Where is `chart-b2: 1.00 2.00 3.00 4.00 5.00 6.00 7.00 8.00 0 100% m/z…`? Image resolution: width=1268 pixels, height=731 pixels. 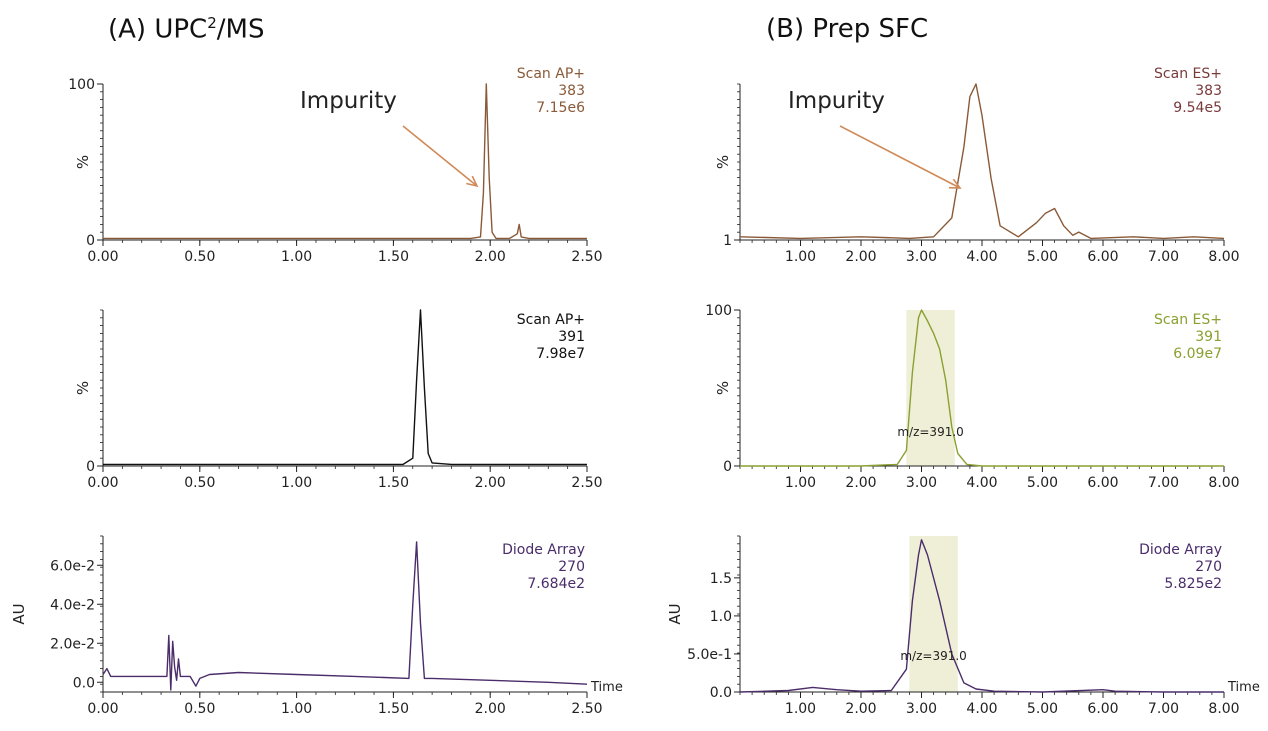
chart-b2: 1.00 2.00 3.00 4.00 5.00 6.00 7.00 8.00 0 100% m/z… is located at coordinates (972, 397).